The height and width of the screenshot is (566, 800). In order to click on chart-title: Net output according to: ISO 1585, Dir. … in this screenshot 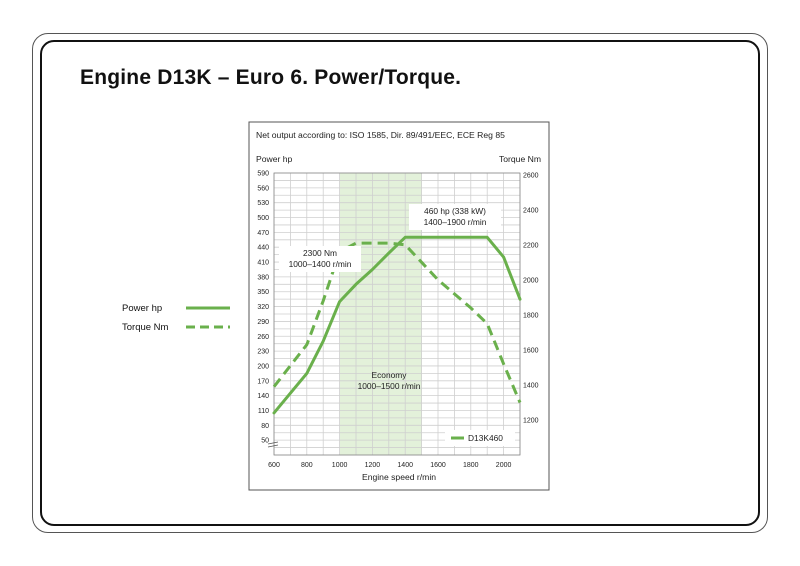, I will do `click(380, 135)`.